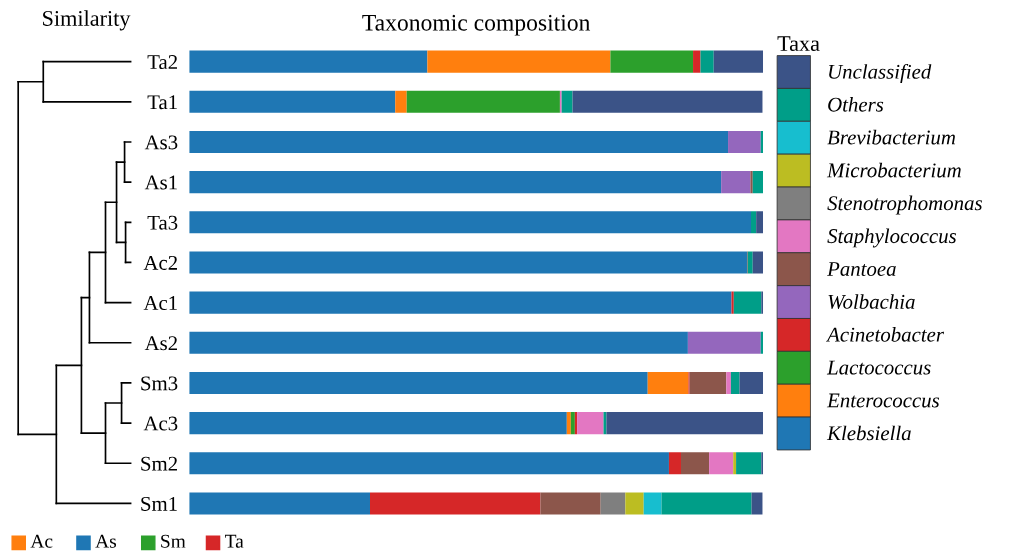 Image resolution: width=1012 pixels, height=554 pixels. What do you see at coordinates (476, 25) in the screenshot?
I see `chart-title: Taxonomic composition` at bounding box center [476, 25].